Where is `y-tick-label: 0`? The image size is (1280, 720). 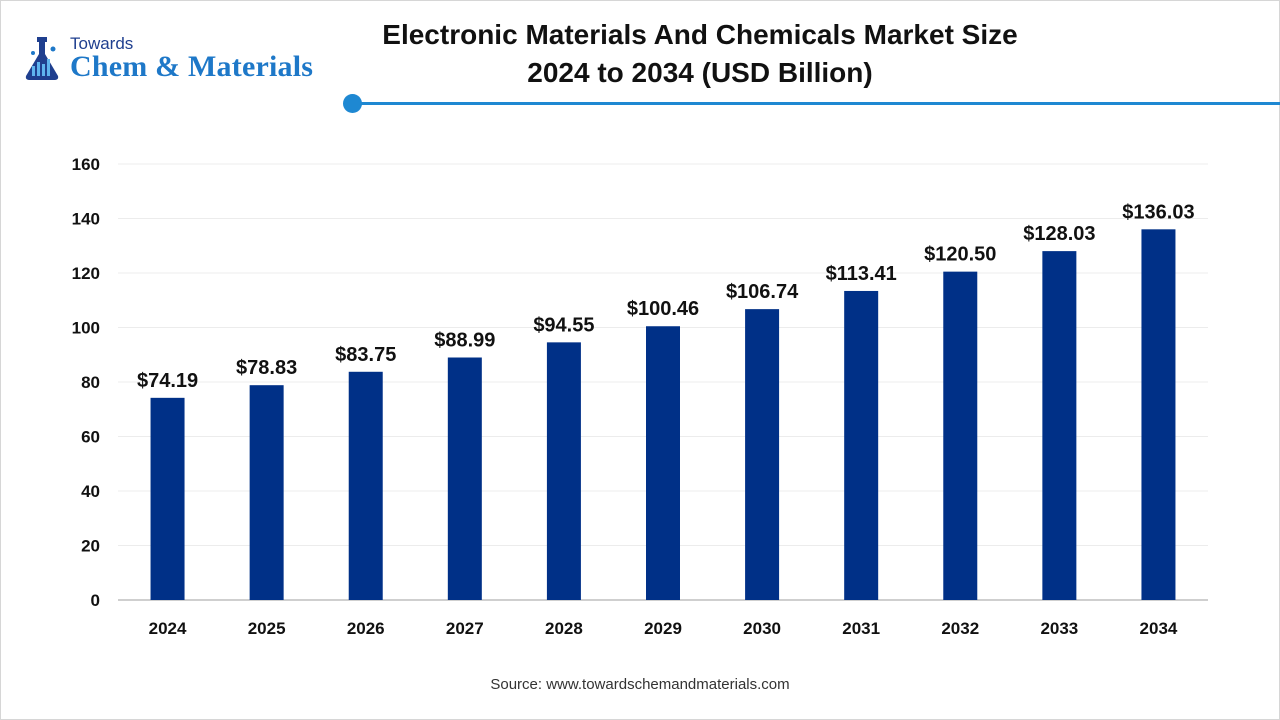
y-tick-label: 0 is located at coordinates (95, 600).